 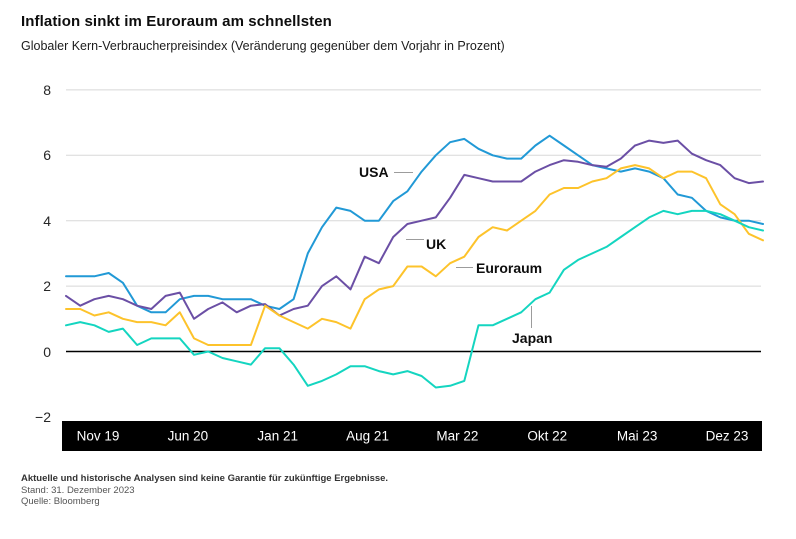 What do you see at coordinates (547, 436) in the screenshot?
I see `x-tick-label: Okt 22` at bounding box center [547, 436].